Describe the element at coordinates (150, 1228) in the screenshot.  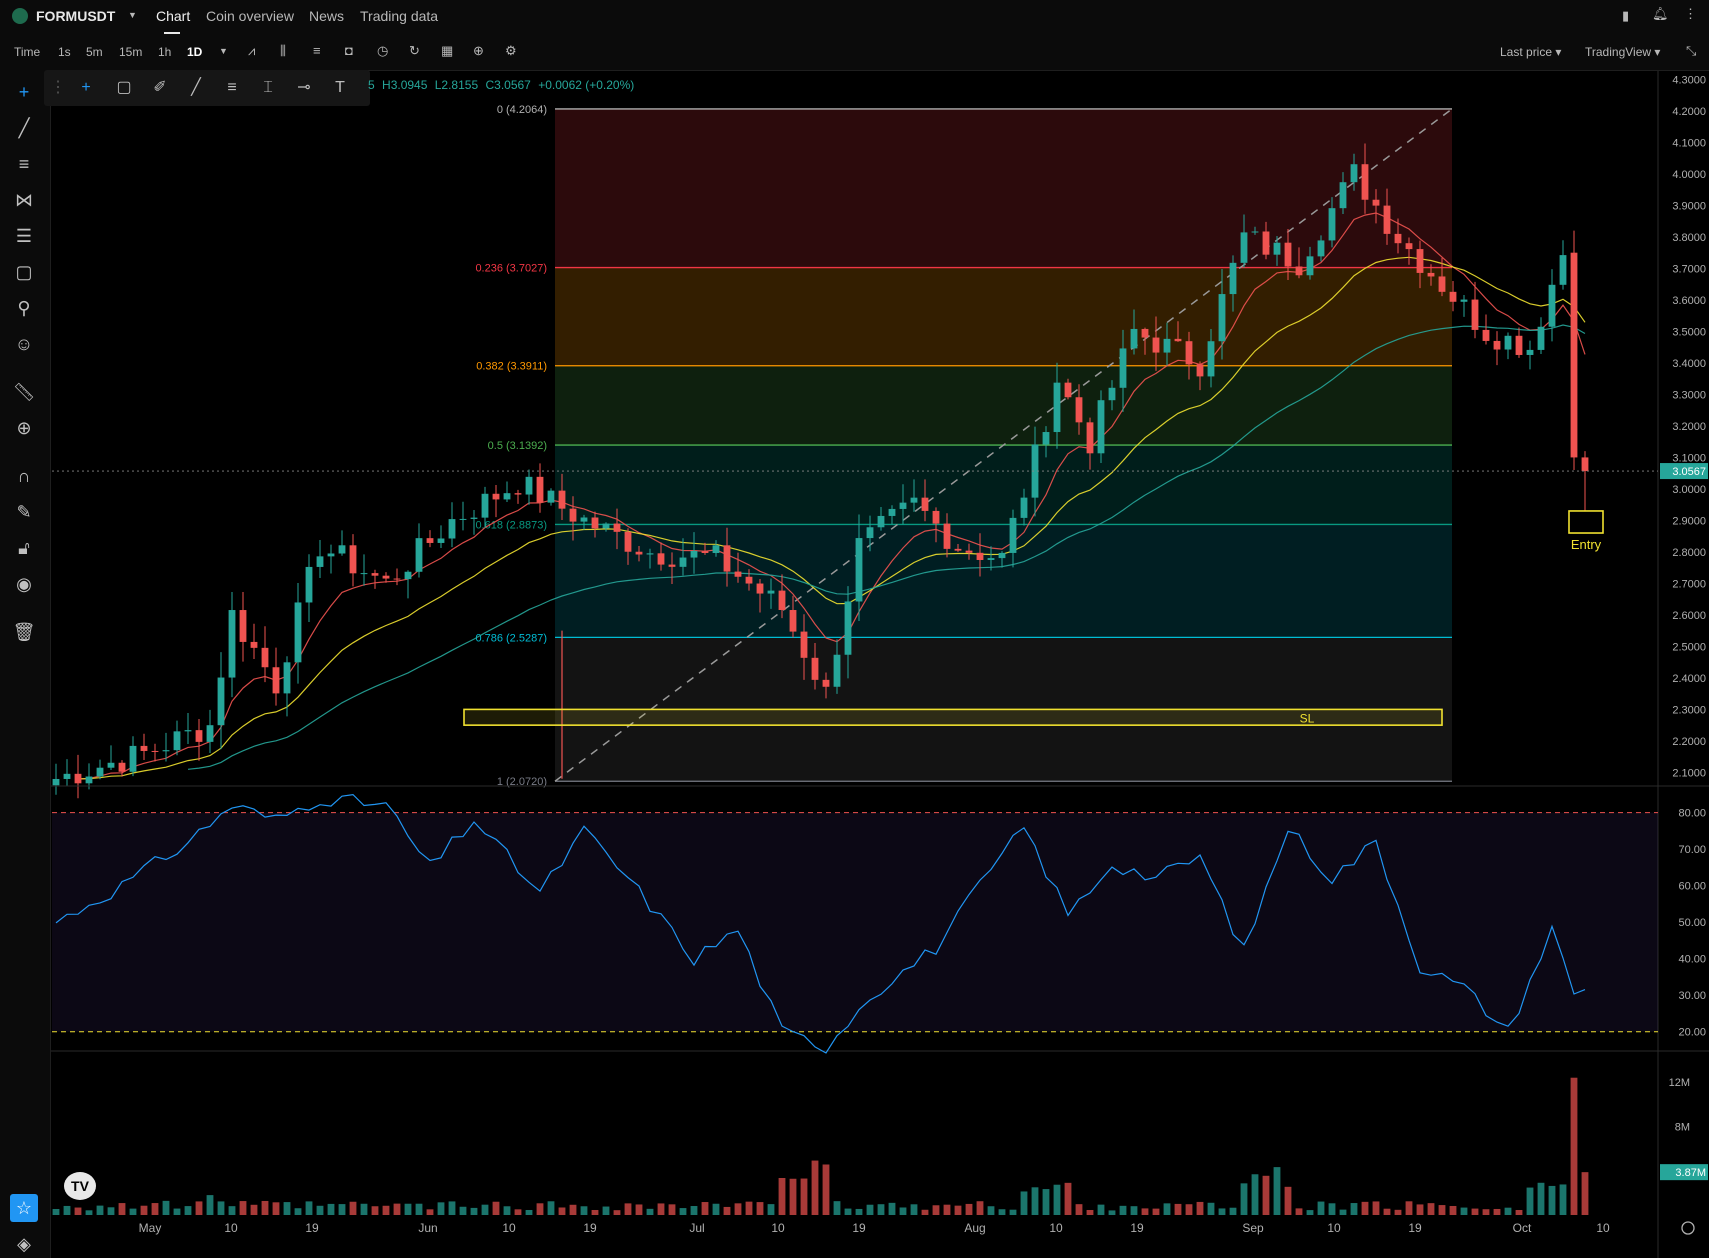
I see `time-tick-label: May` at that location.